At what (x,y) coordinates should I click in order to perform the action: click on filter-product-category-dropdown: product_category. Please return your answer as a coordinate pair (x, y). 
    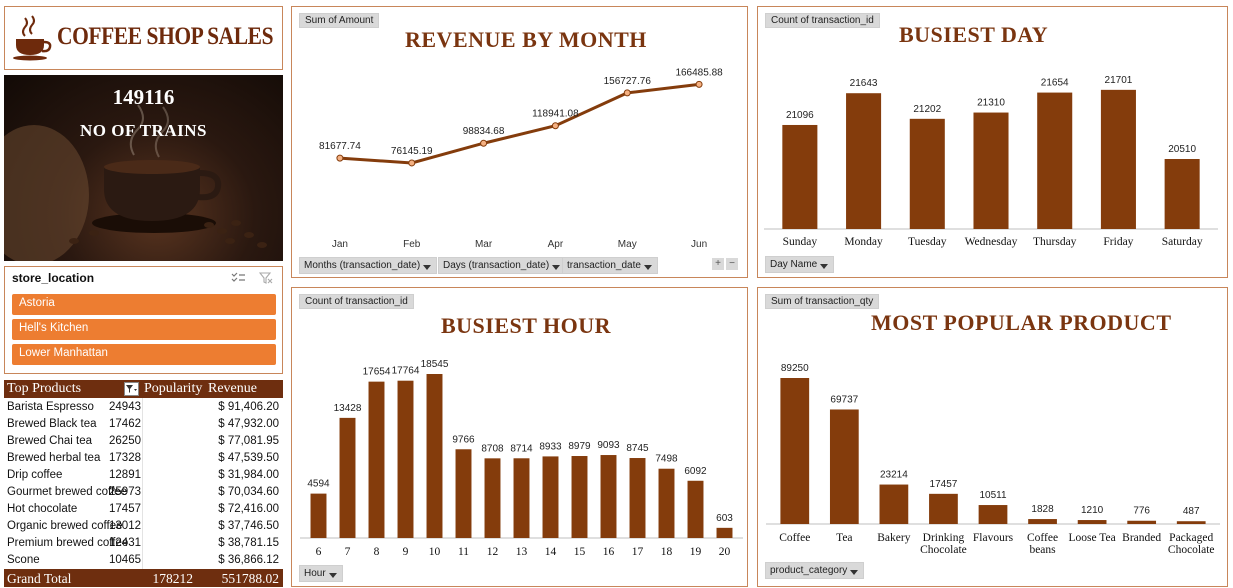
    Looking at the image, I should click on (815, 570).